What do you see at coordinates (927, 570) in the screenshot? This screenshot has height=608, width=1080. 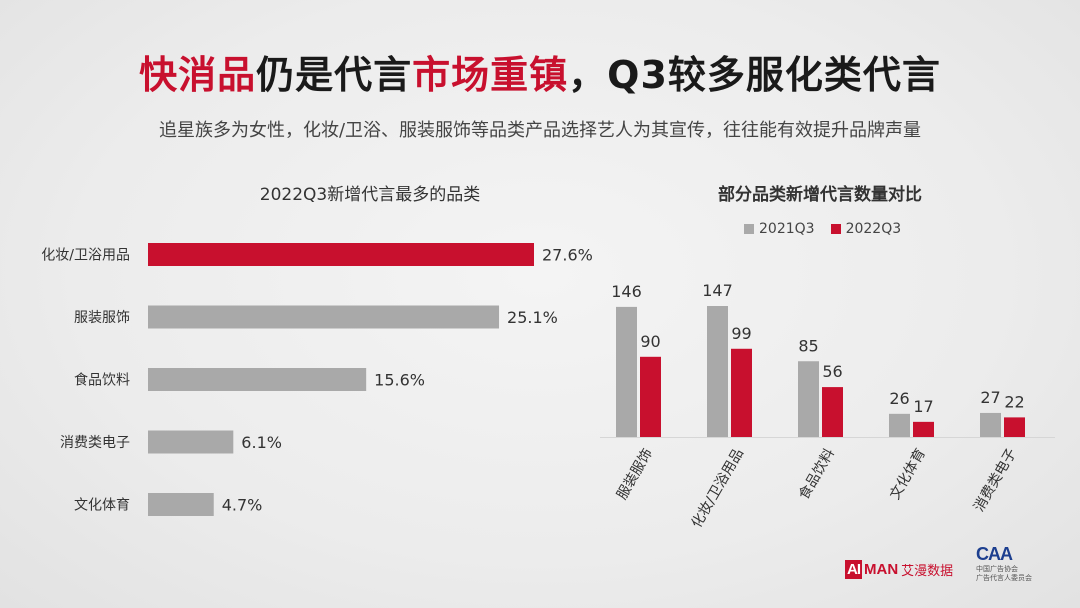 I see `aiman-logo-cn: 艾漫数据` at bounding box center [927, 570].